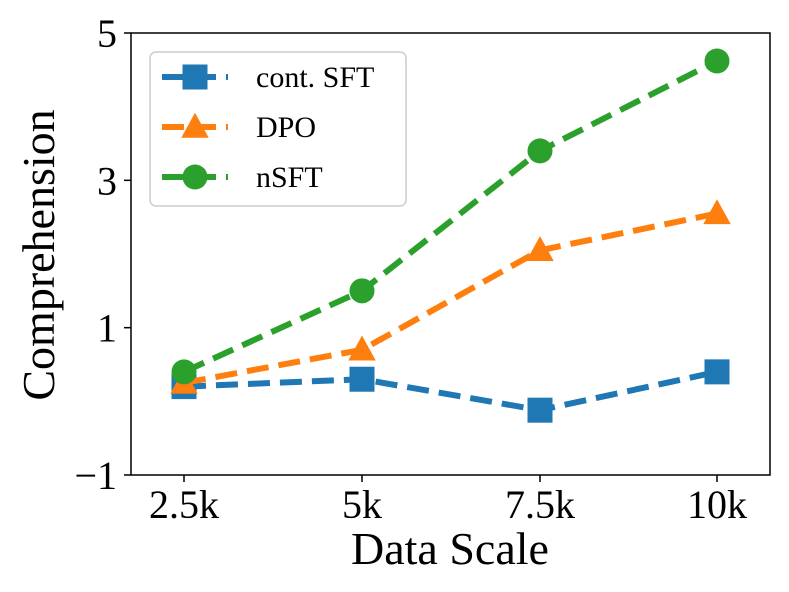  I want to click on legend: cont. SFT DPO nSFT, so click(278, 129).